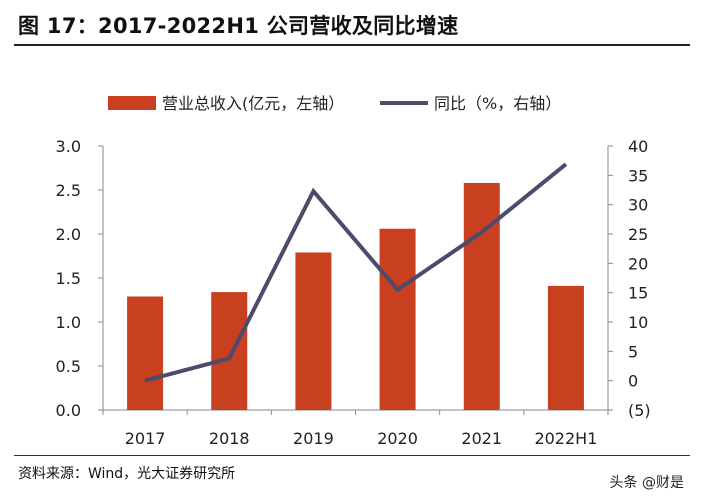 The height and width of the screenshot is (502, 702). What do you see at coordinates (253, 103) in the screenshot?
I see `legend-bar-label: 营业总收入(亿元，左轴）` at bounding box center [253, 103].